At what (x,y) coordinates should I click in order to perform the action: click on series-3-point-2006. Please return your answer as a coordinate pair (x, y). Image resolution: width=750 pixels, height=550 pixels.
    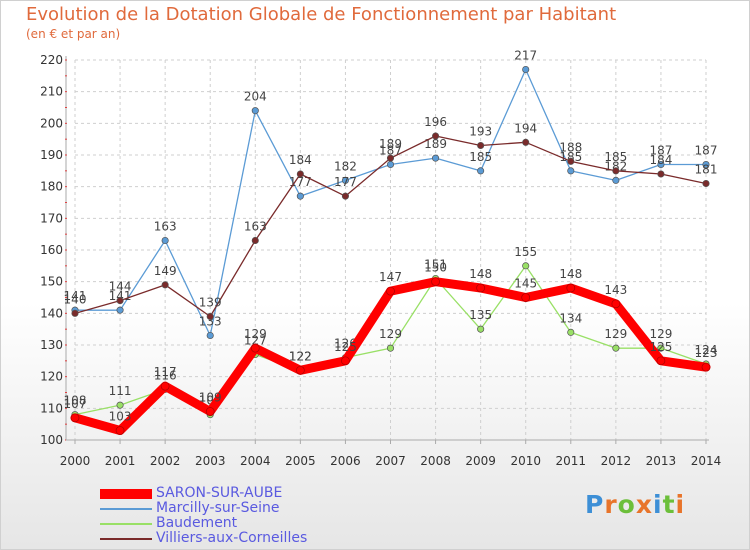
    Looking at the image, I should click on (345, 196).